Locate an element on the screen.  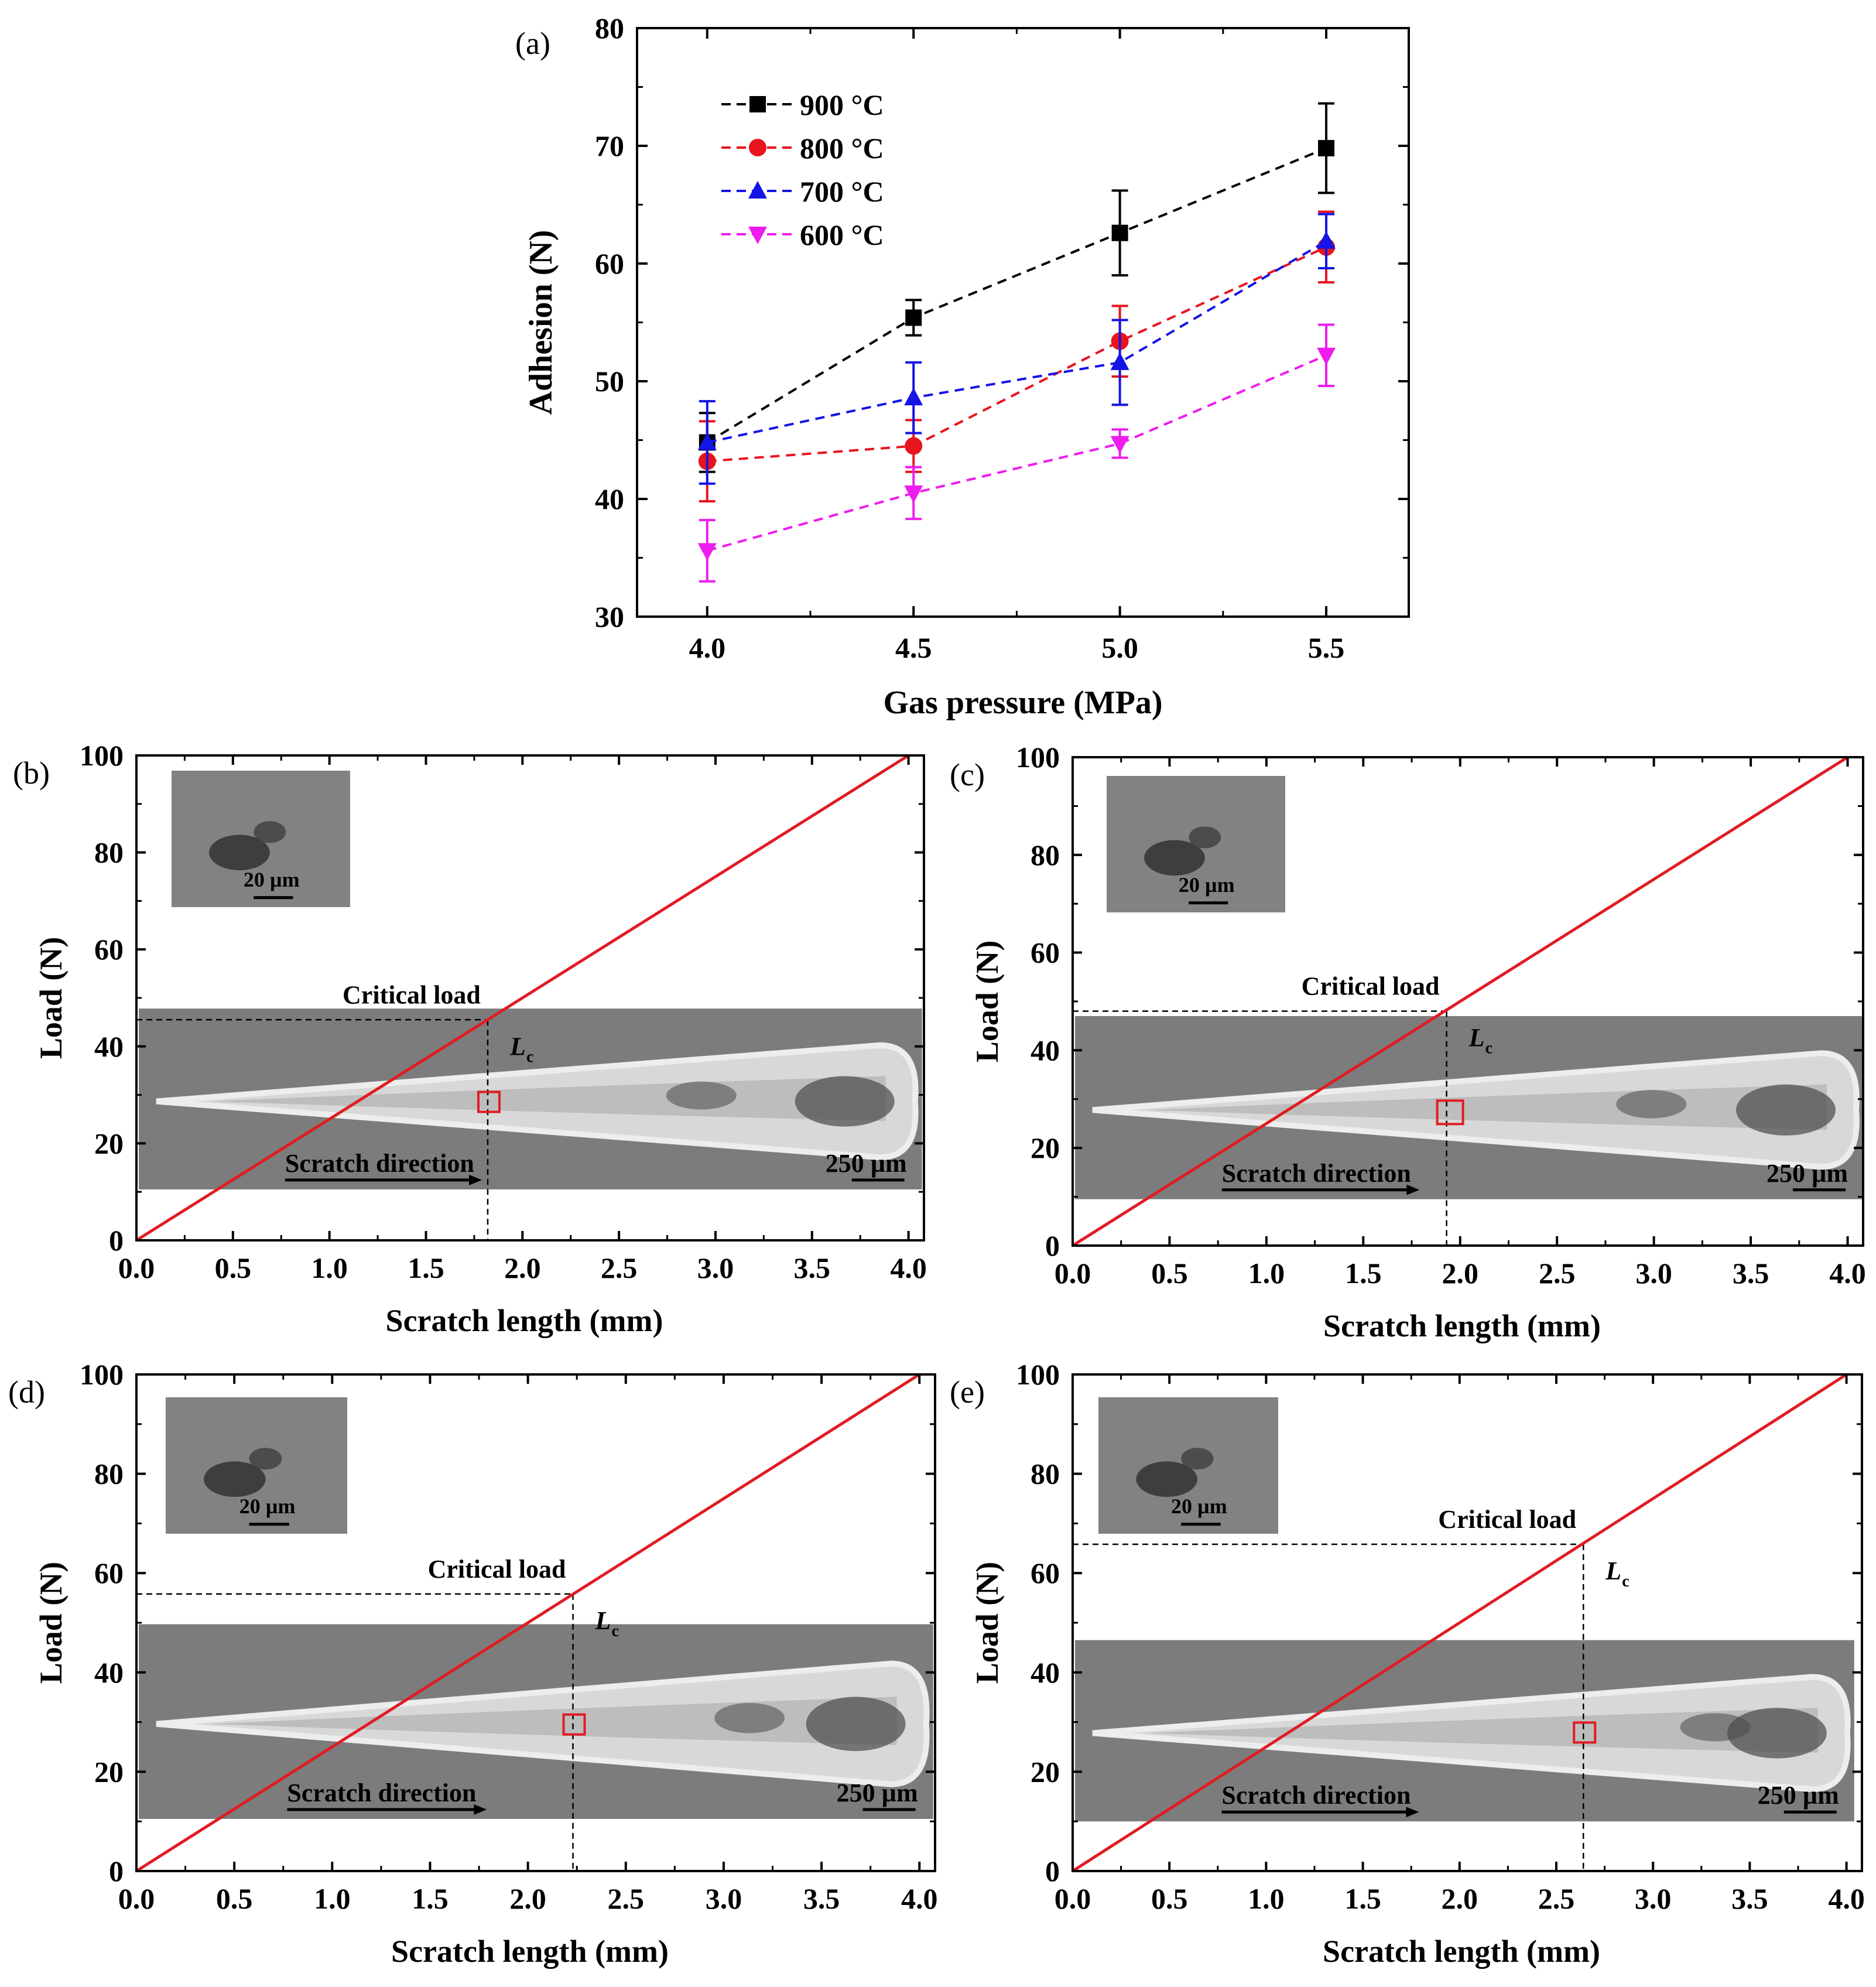
series-0: 900 °C is located at coordinates (1017, 280).